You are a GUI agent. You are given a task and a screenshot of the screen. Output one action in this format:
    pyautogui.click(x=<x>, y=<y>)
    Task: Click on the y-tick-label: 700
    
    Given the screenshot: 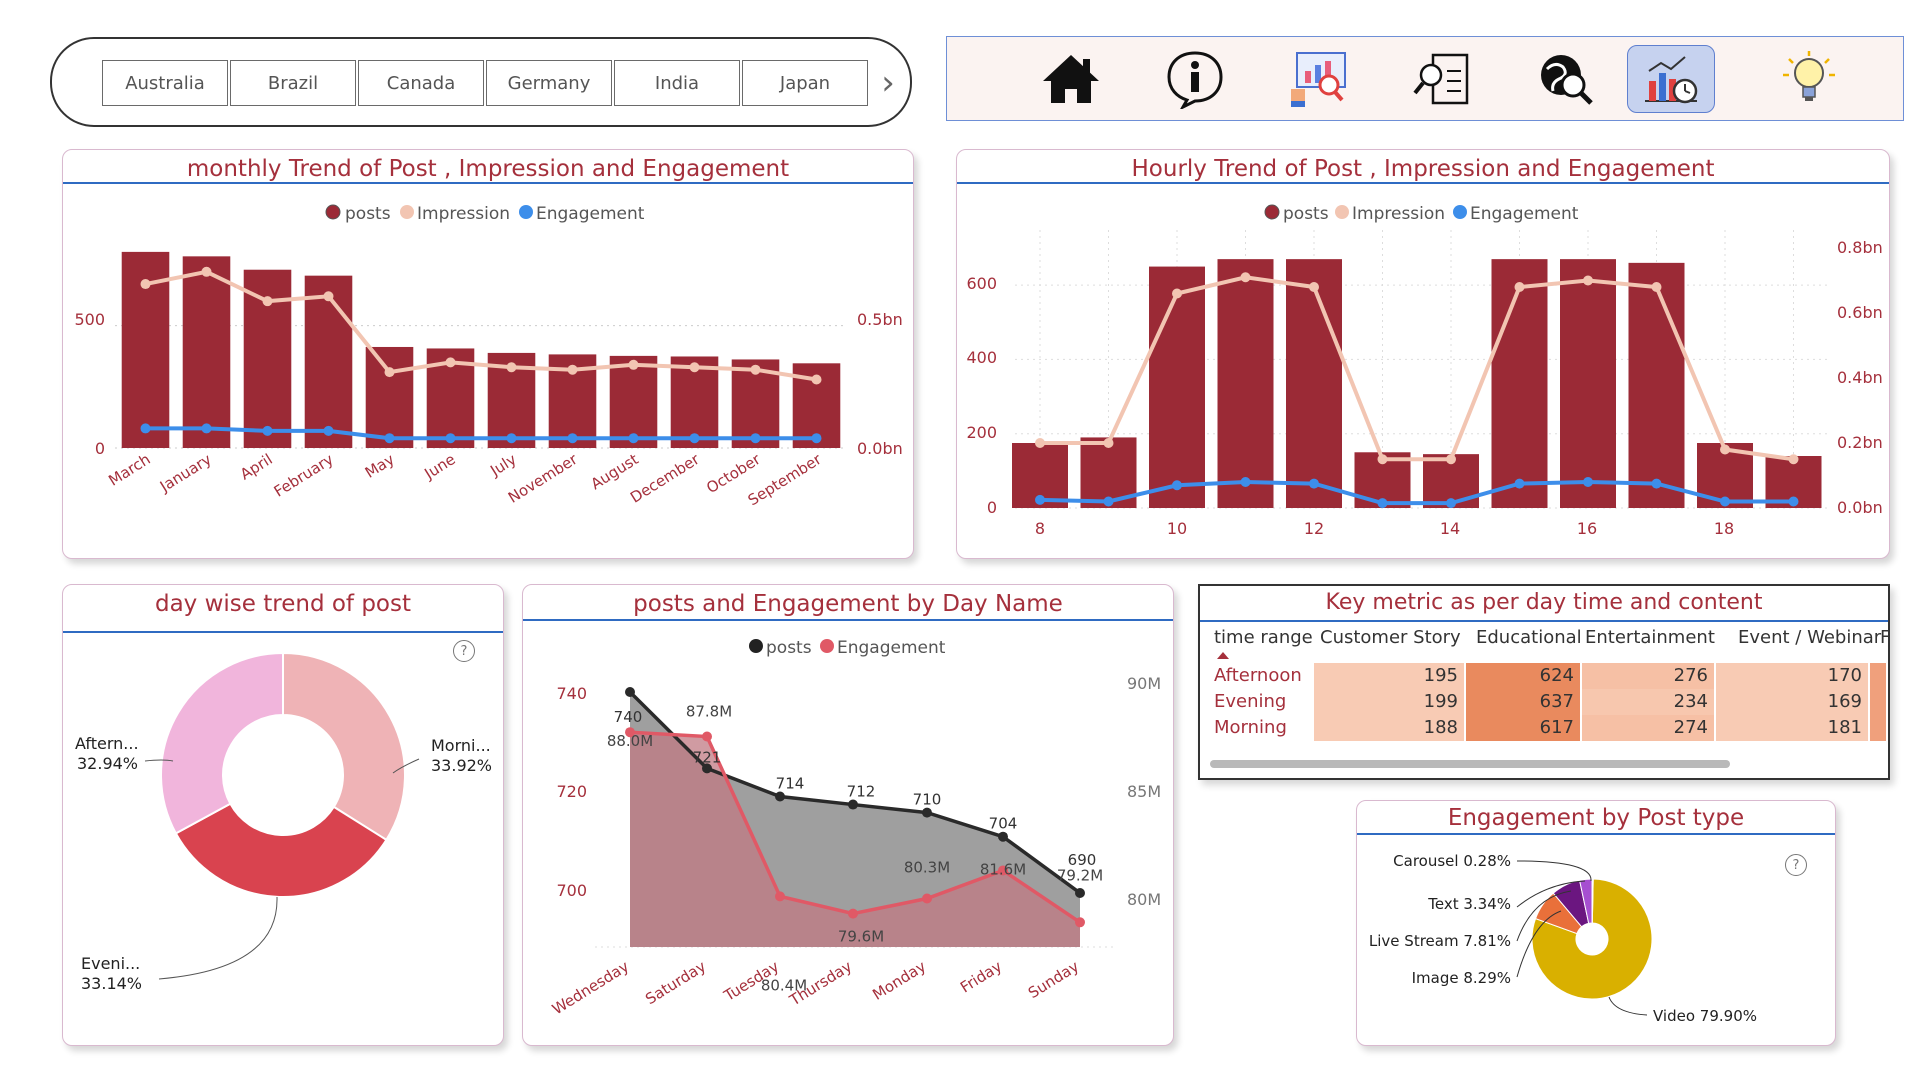 What is the action you would take?
    pyautogui.click(x=571, y=890)
    